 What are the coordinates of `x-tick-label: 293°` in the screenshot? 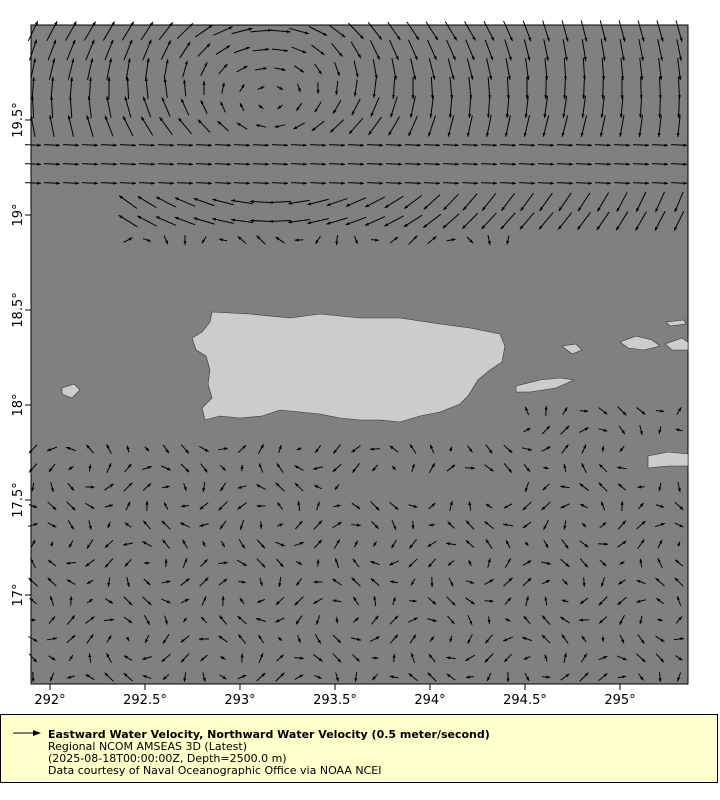 It's located at (239, 700).